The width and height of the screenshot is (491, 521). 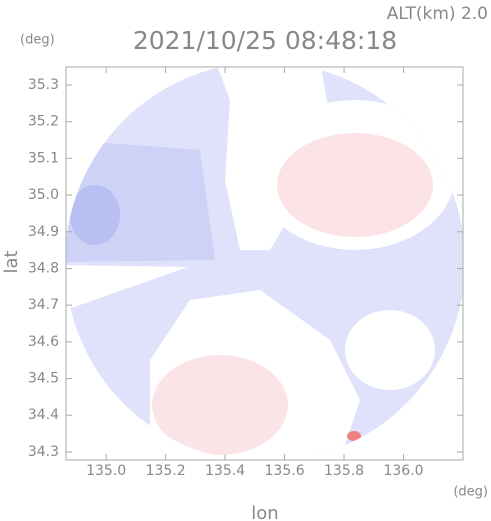 What do you see at coordinates (37, 40) in the screenshot?
I see `y-unit: (deg)` at bounding box center [37, 40].